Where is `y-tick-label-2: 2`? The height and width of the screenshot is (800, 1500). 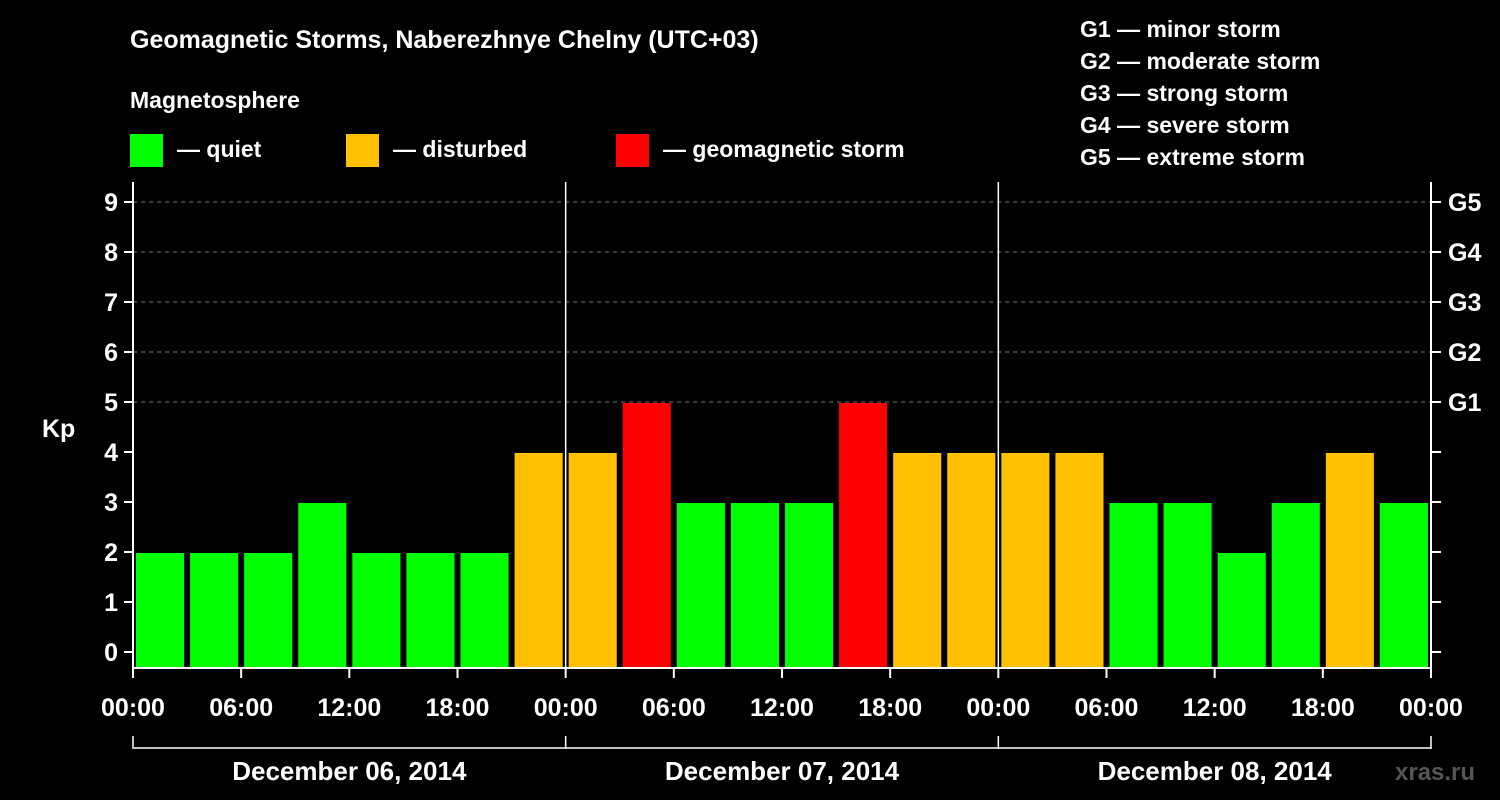 y-tick-label-2: 2 is located at coordinates (111, 553).